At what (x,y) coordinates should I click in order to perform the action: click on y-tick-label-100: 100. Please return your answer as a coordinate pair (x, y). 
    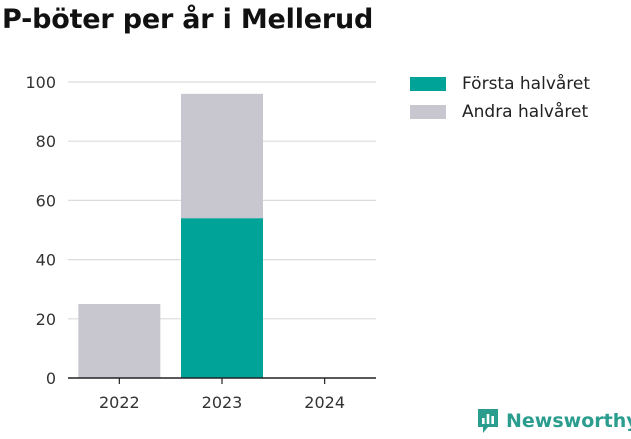
    Looking at the image, I should click on (40, 82).